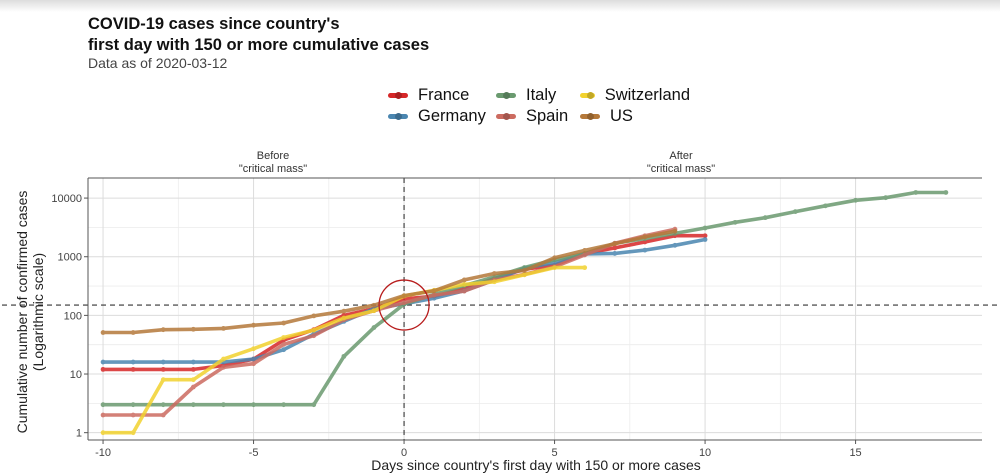  Describe the element at coordinates (103, 453) in the screenshot. I see `x-tick-label: -10` at that location.